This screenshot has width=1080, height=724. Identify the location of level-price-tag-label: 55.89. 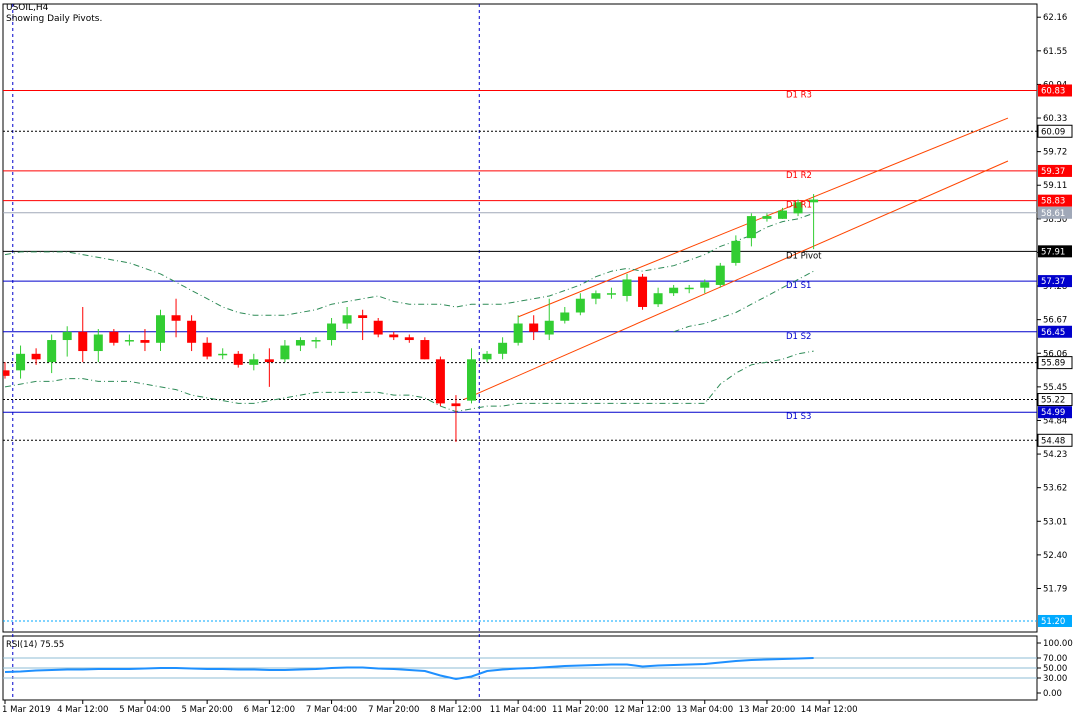
(1053, 364).